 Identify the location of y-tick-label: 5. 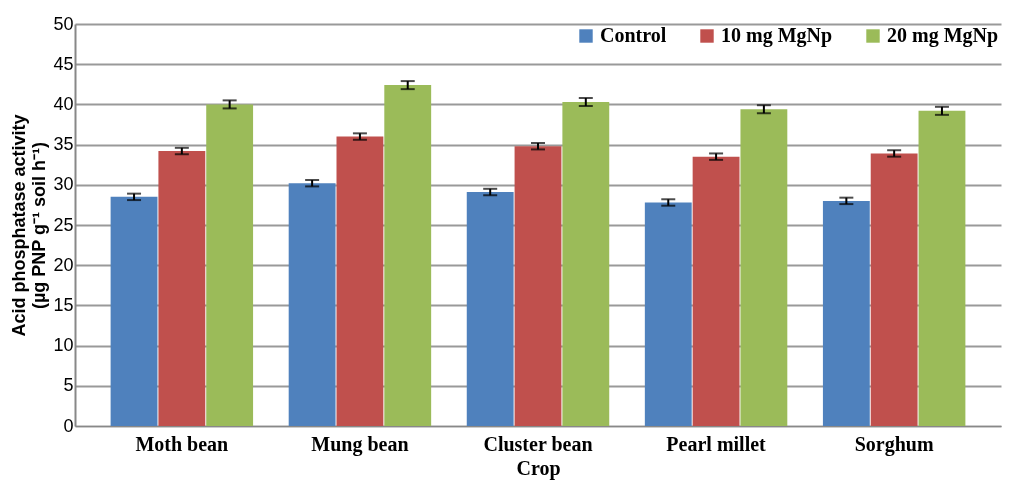
(68, 385).